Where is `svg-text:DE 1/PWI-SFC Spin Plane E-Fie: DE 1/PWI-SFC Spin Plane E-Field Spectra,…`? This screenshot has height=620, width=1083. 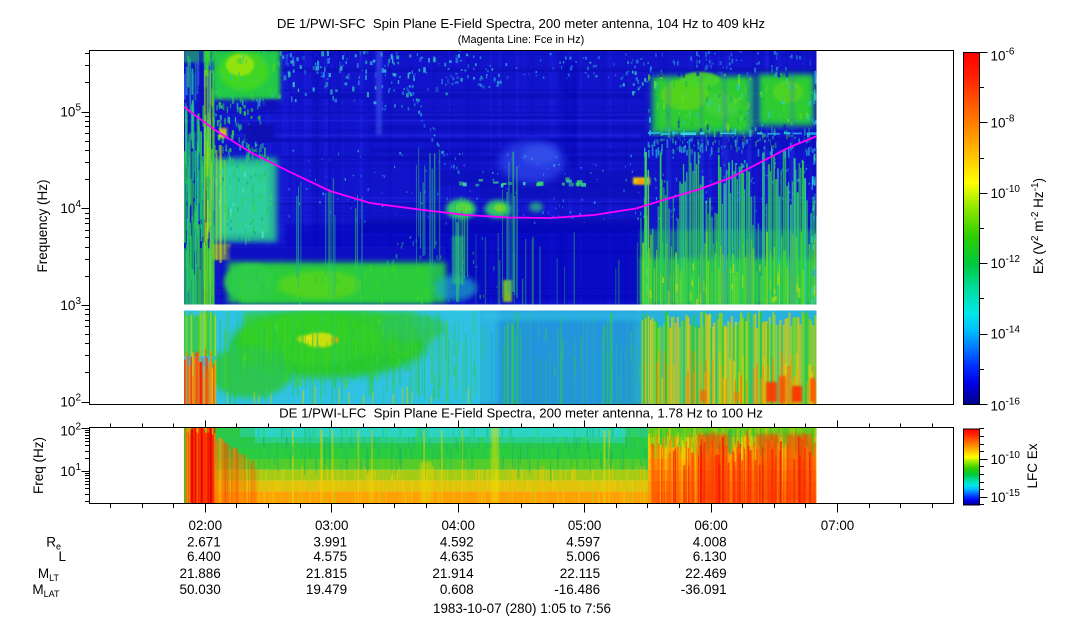
svg-text:DE 1/PWI-SFC Spin Plane E-Fie: DE 1/PWI-SFC Spin Plane E-Field Spectra,… is located at coordinates (521, 23).